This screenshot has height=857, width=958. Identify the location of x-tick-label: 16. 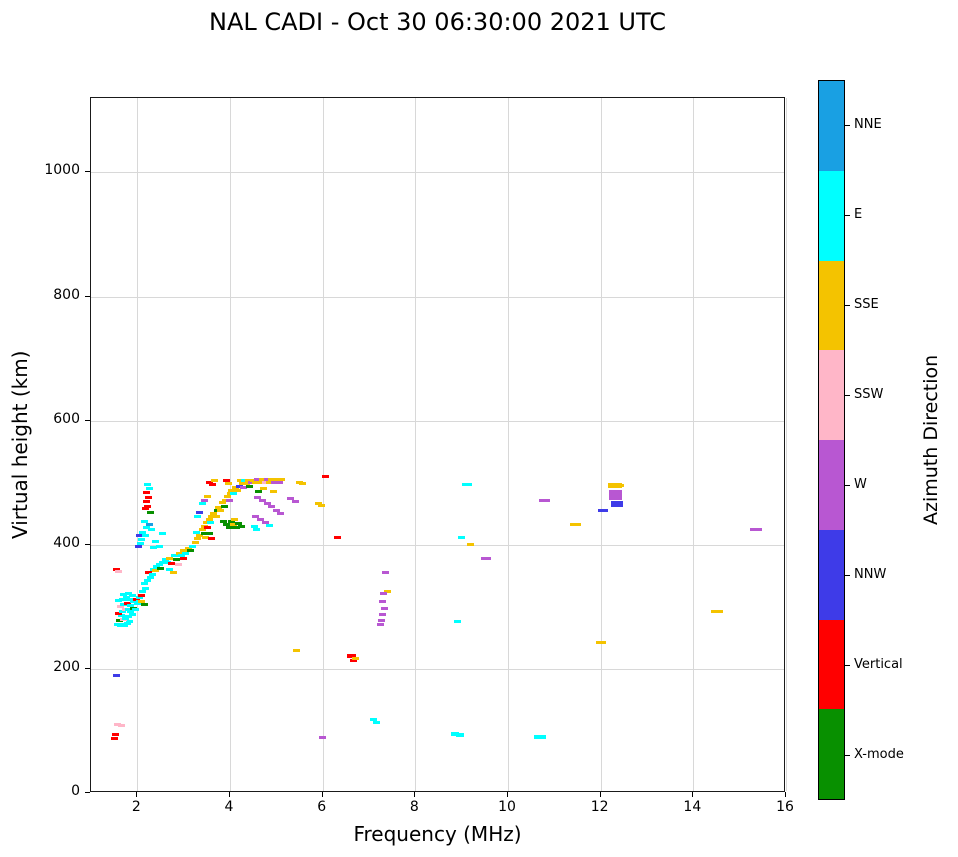
(785, 807).